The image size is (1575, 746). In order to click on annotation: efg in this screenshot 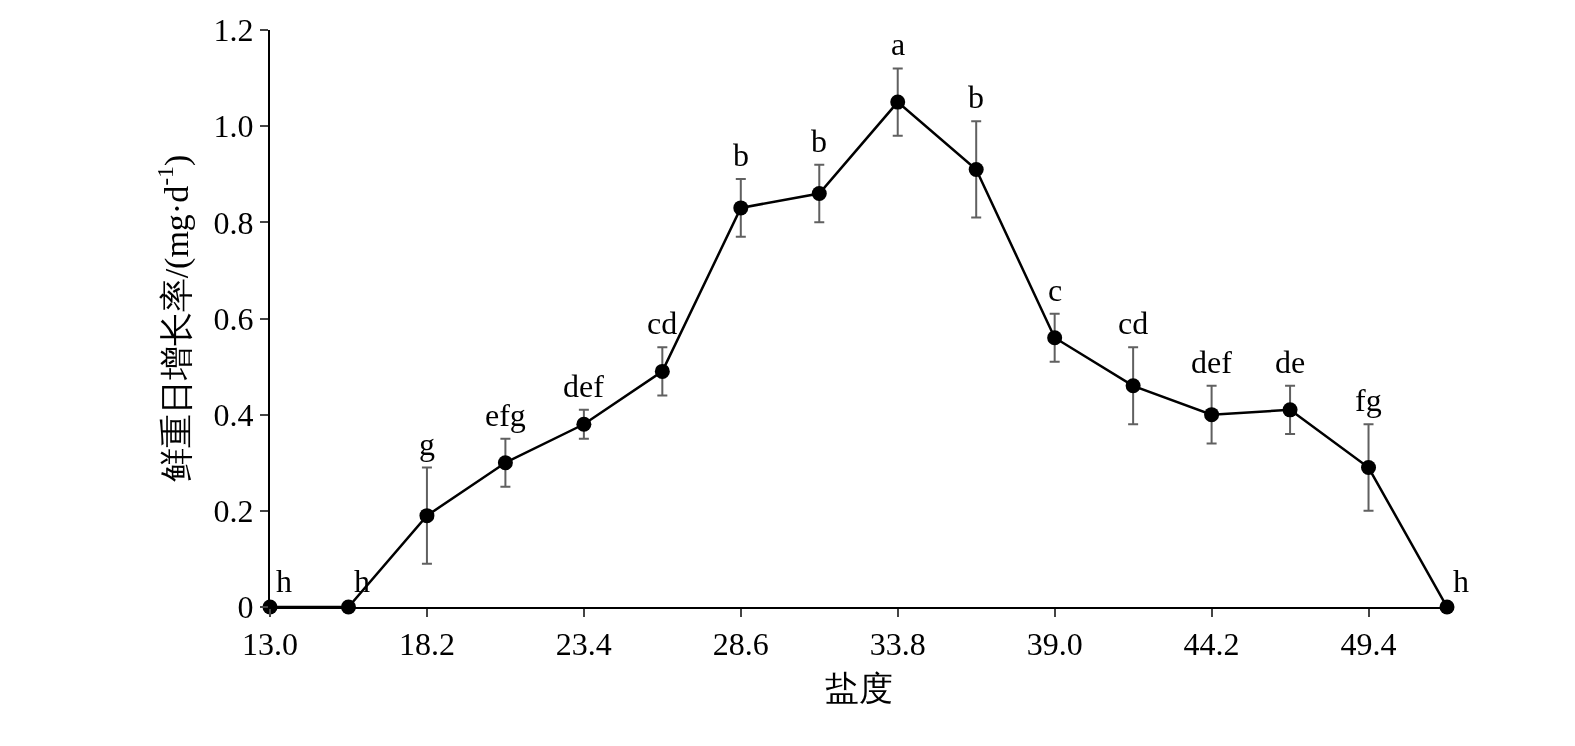, I will do `click(505, 415)`.